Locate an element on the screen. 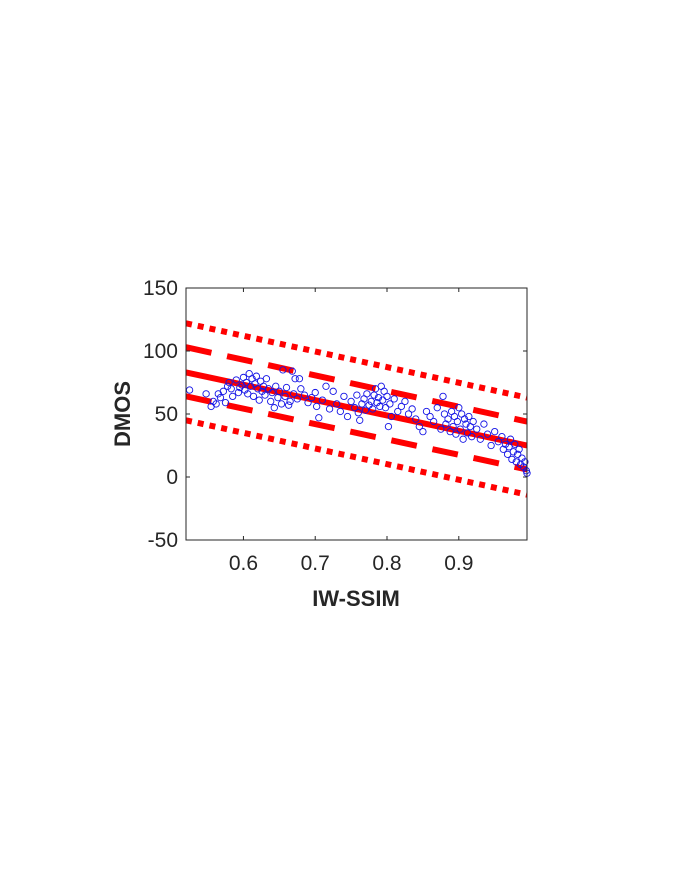 The width and height of the screenshot is (676, 872). y-tick-label: 50 is located at coordinates (166, 414).